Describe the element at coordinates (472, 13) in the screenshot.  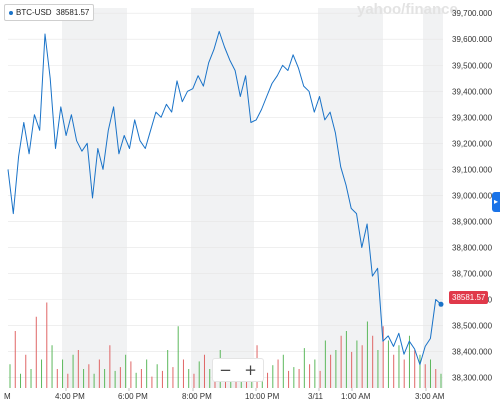
I see `y-tick-label: 39,700.000` at that location.